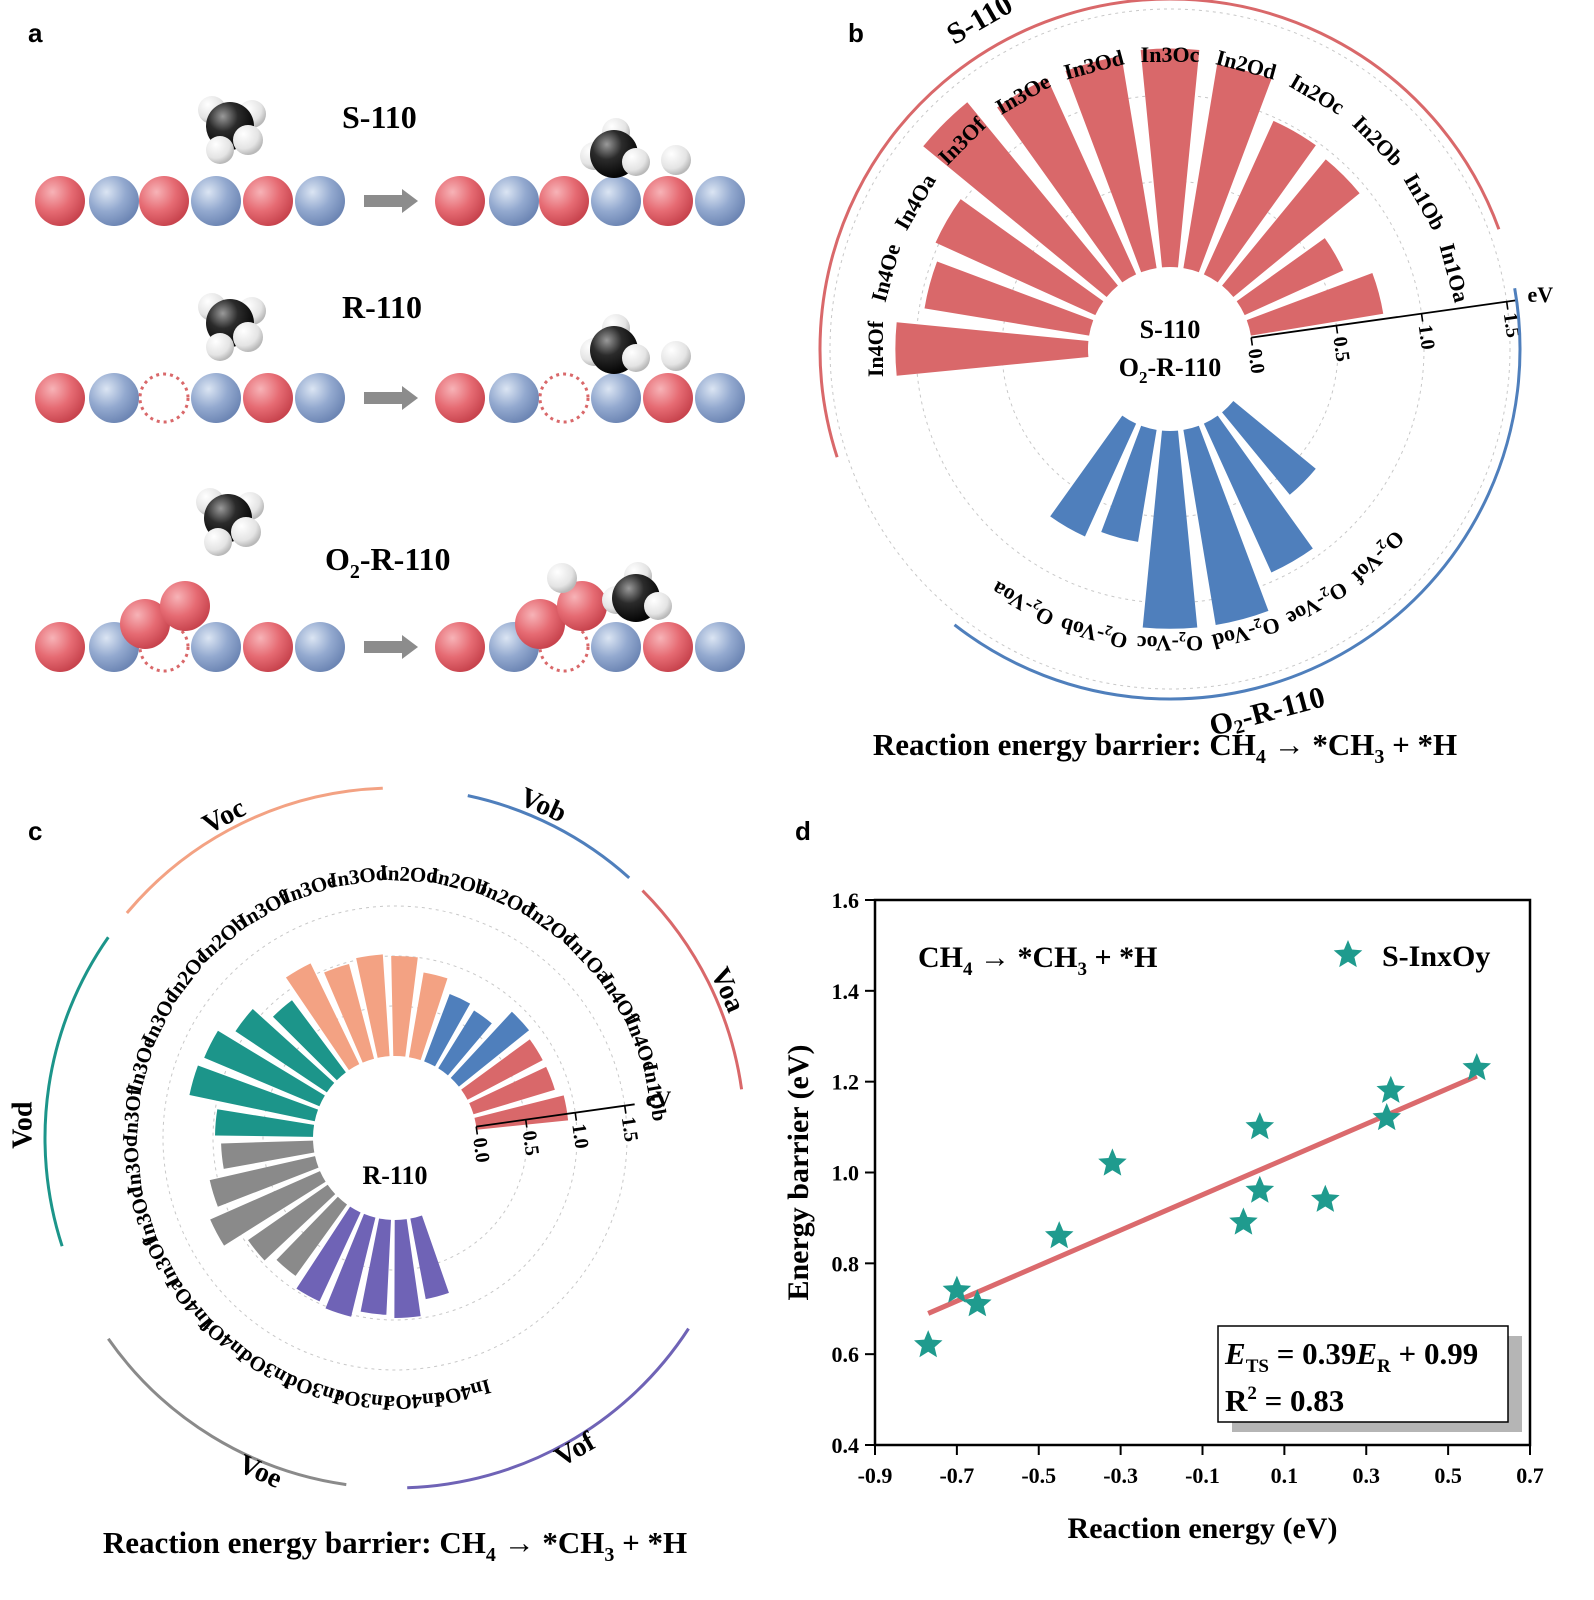  What do you see at coordinates (395, 1545) in the screenshot?
I see `caption-c: Reaction energy barrier: CH4 → *CH3 + *H` at bounding box center [395, 1545].